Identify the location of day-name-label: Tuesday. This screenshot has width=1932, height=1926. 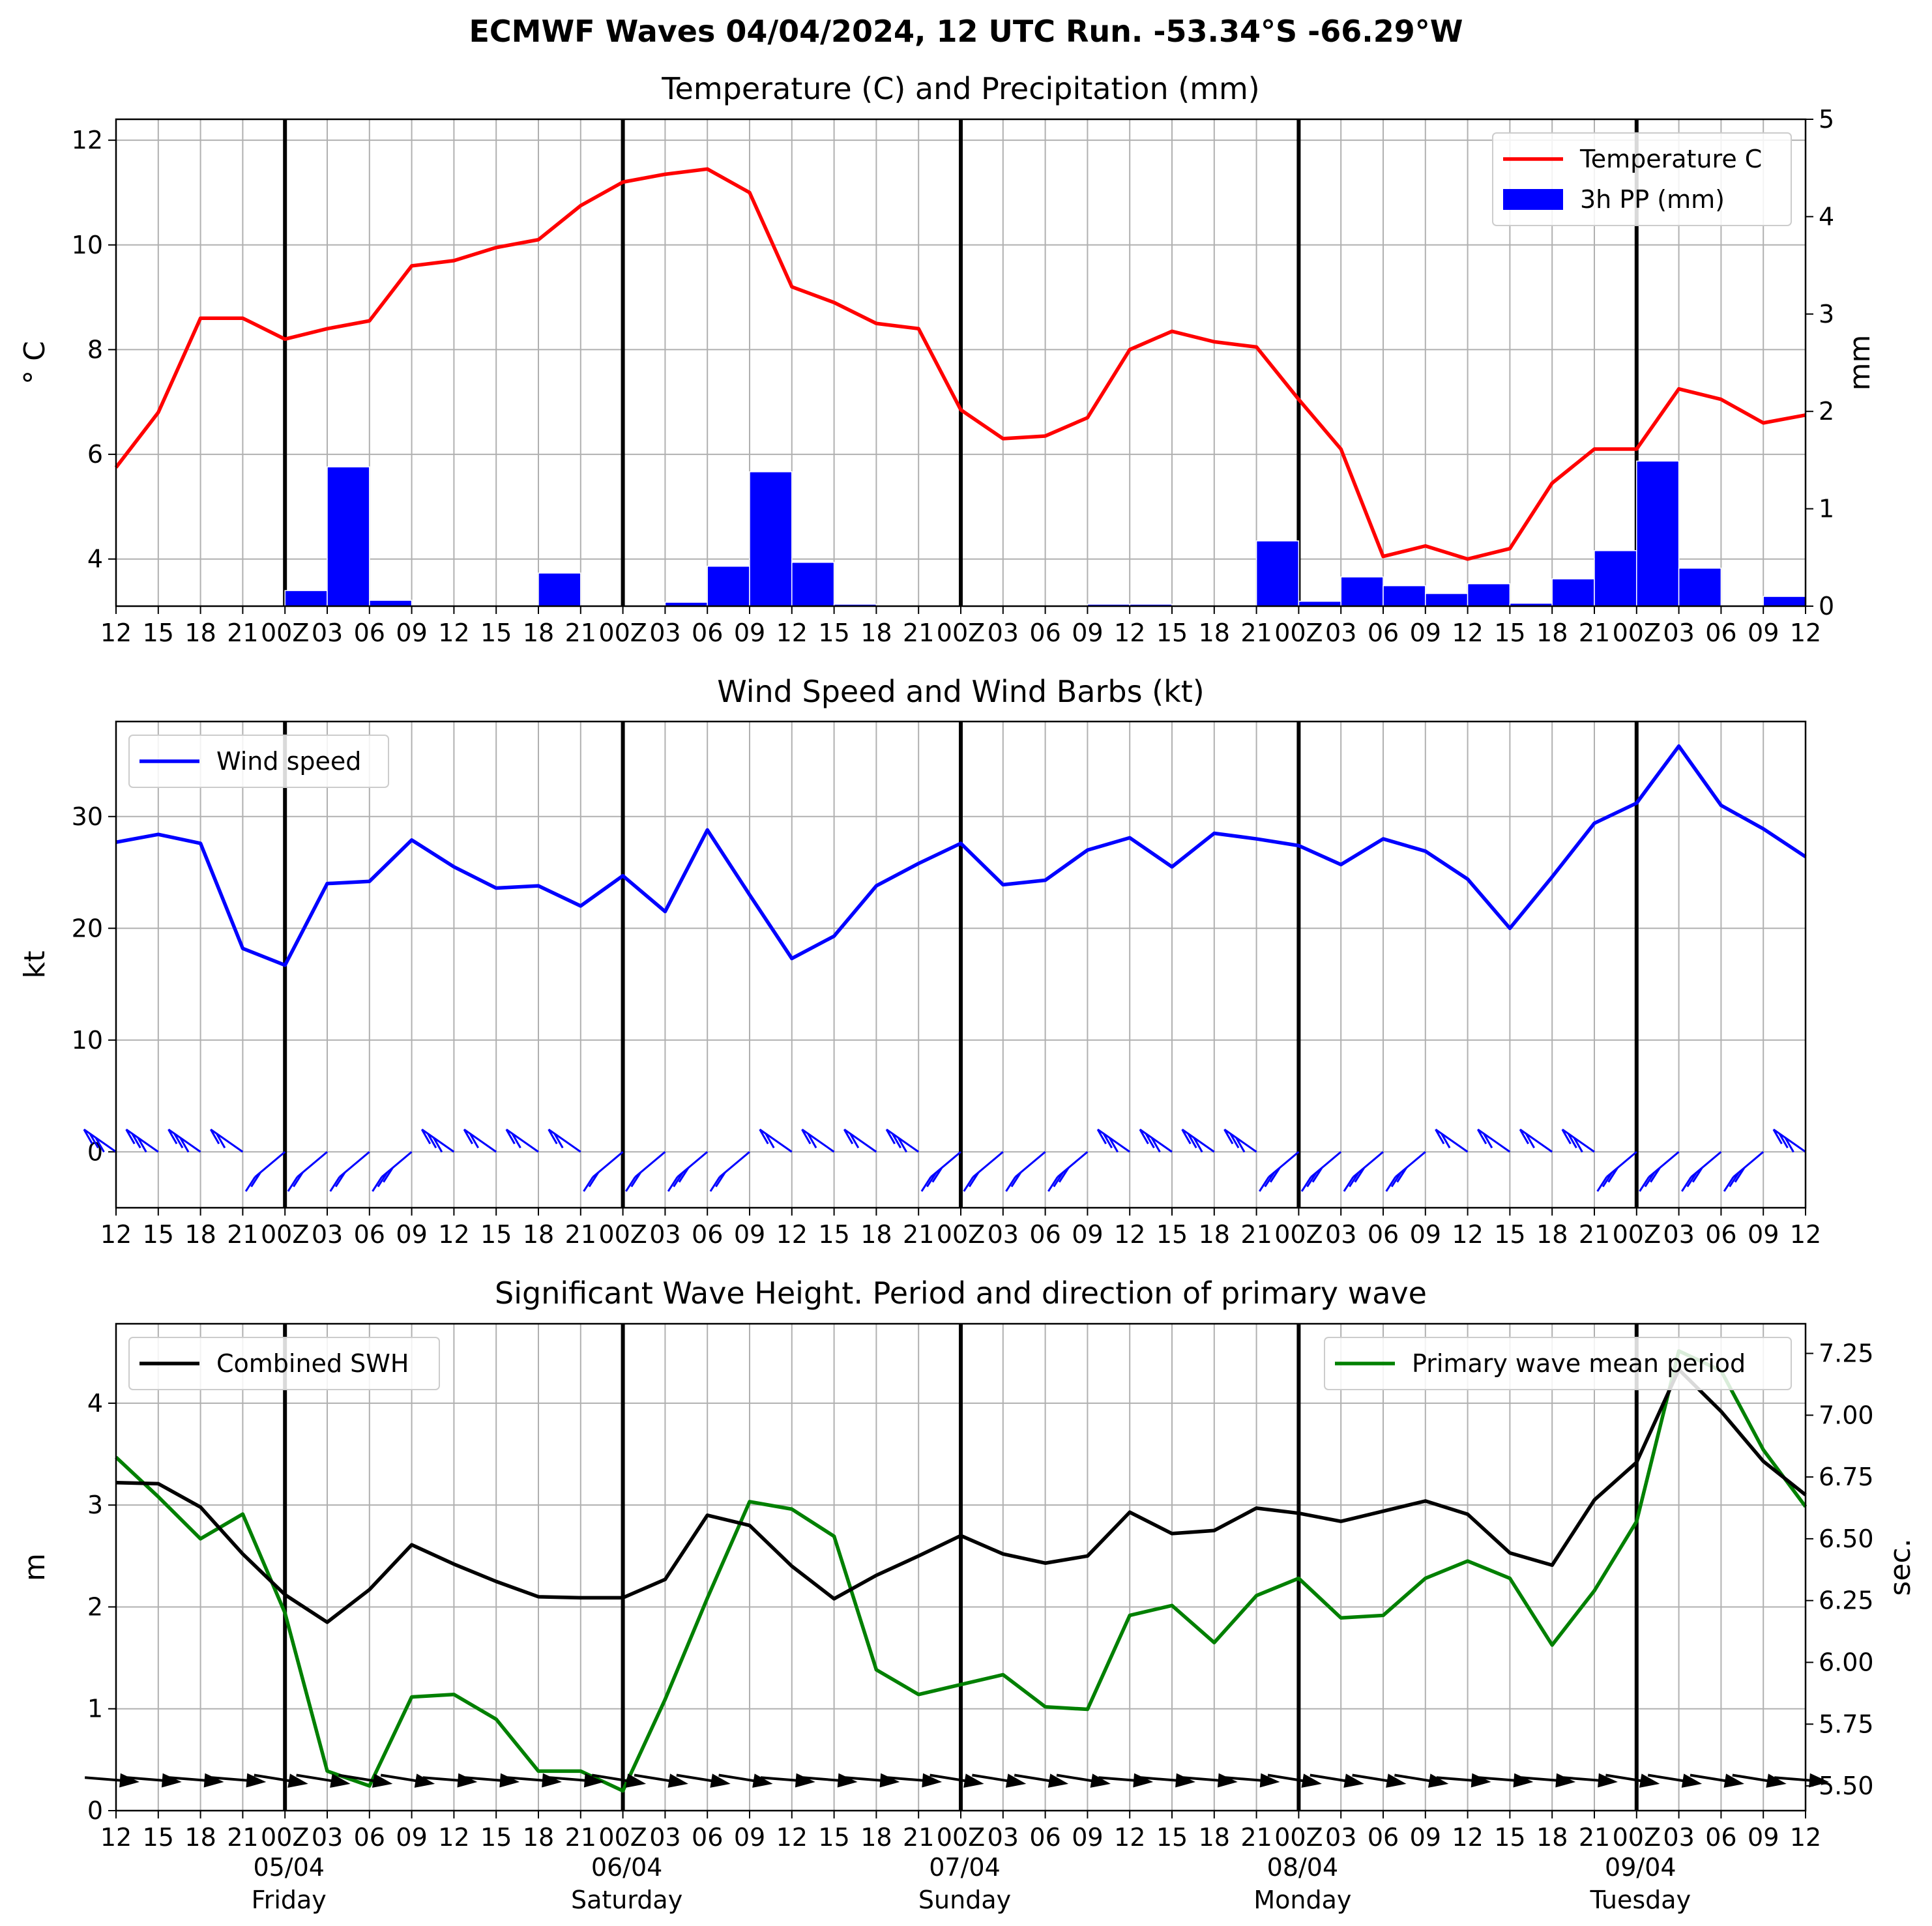
(1640, 1900).